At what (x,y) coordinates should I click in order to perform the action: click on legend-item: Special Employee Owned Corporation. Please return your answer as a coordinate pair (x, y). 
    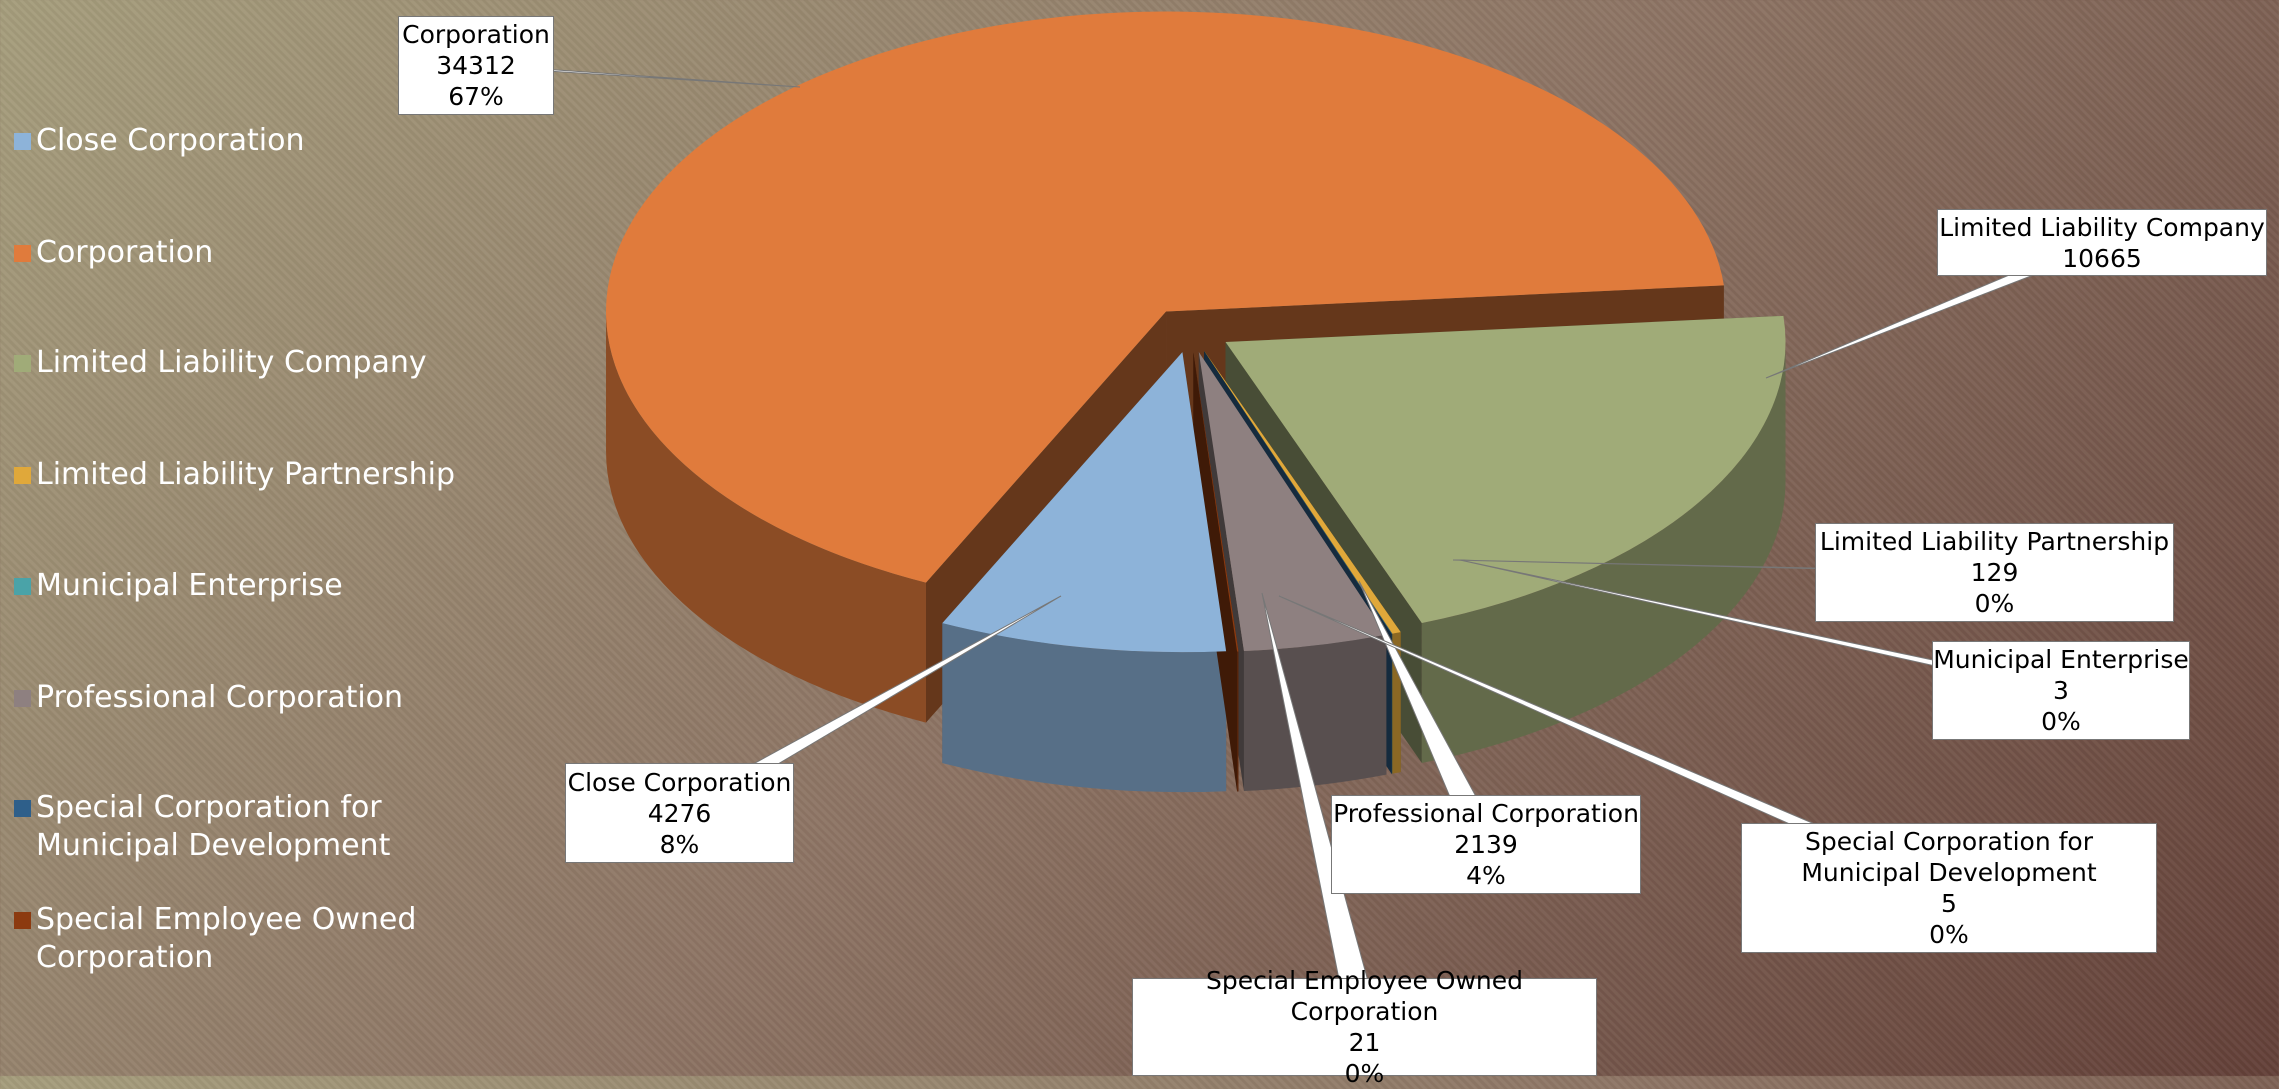
    Looking at the image, I should click on (245, 939).